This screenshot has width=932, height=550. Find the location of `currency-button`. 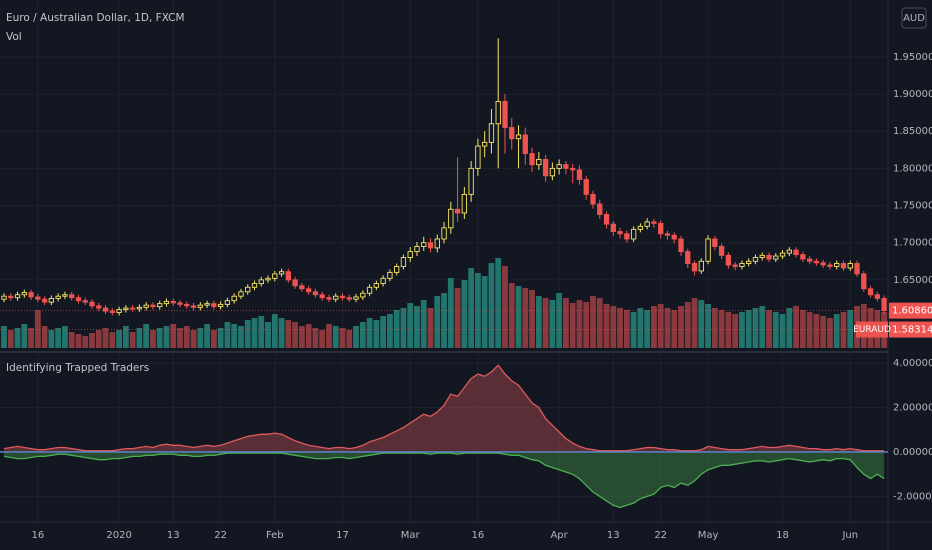

currency-button is located at coordinates (914, 18).